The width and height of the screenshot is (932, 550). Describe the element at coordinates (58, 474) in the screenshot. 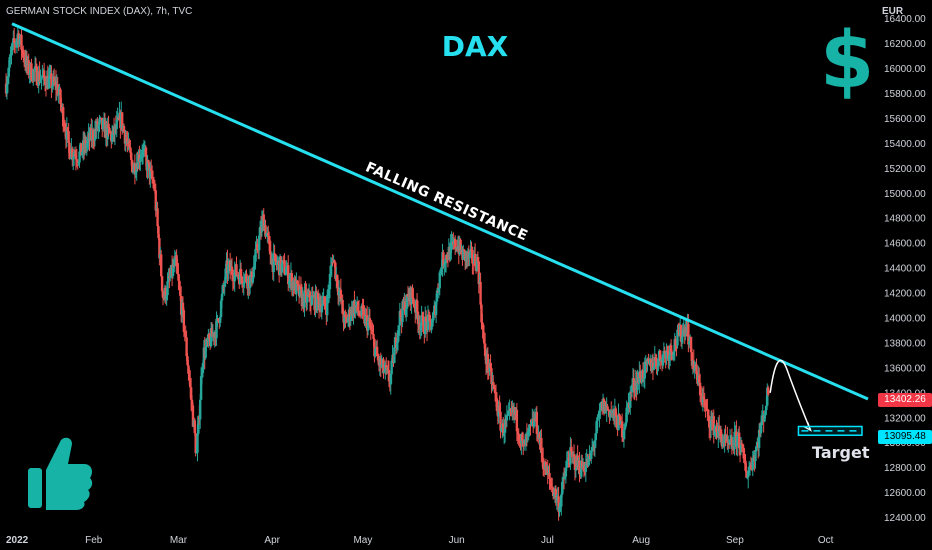

I see `thumbs-up-icon` at that location.